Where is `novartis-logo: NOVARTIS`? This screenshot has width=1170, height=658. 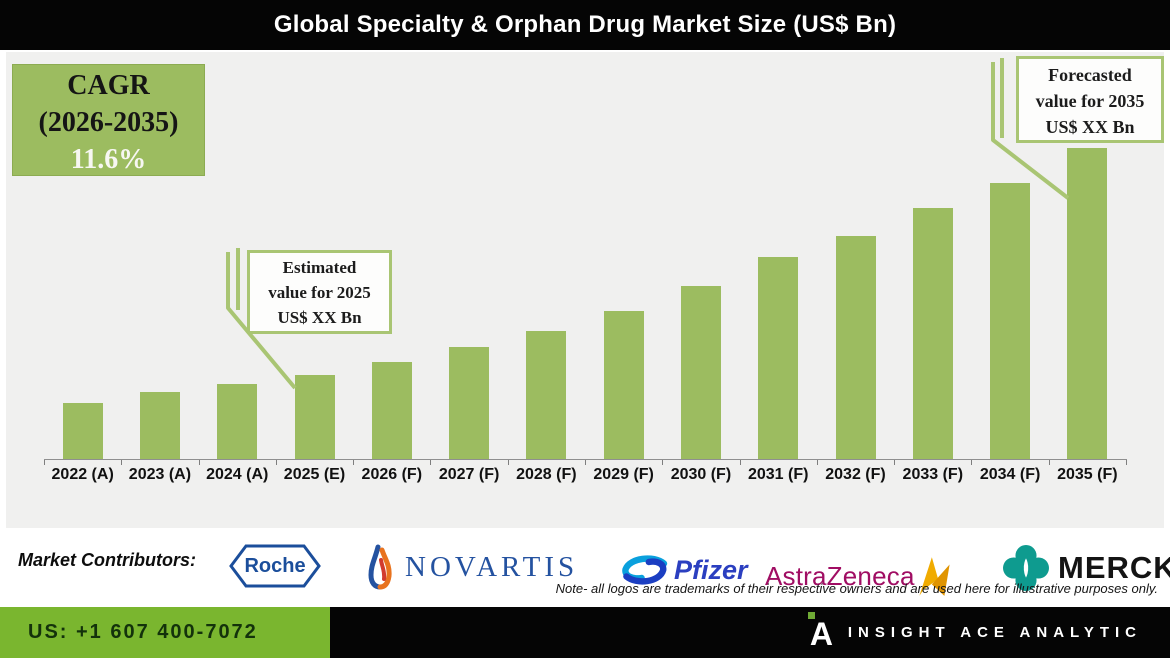 novartis-logo: NOVARTIS is located at coordinates (471, 567).